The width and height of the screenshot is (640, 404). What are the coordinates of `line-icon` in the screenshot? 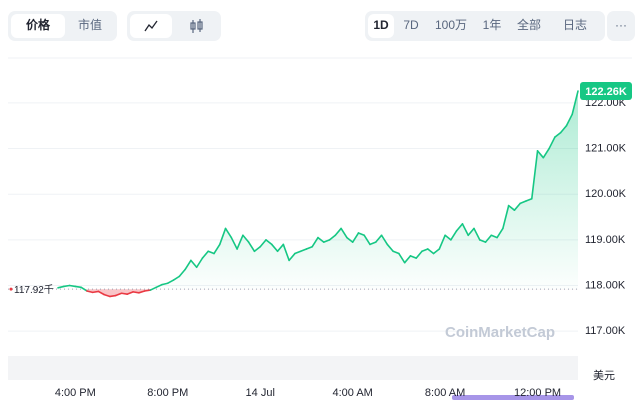 It's located at (151, 26).